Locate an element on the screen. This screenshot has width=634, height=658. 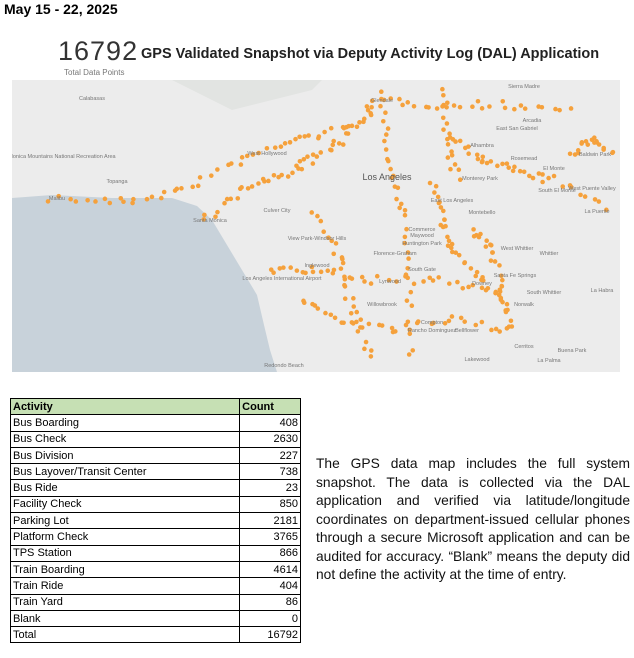
place-label: Montebello is located at coordinates (482, 213).